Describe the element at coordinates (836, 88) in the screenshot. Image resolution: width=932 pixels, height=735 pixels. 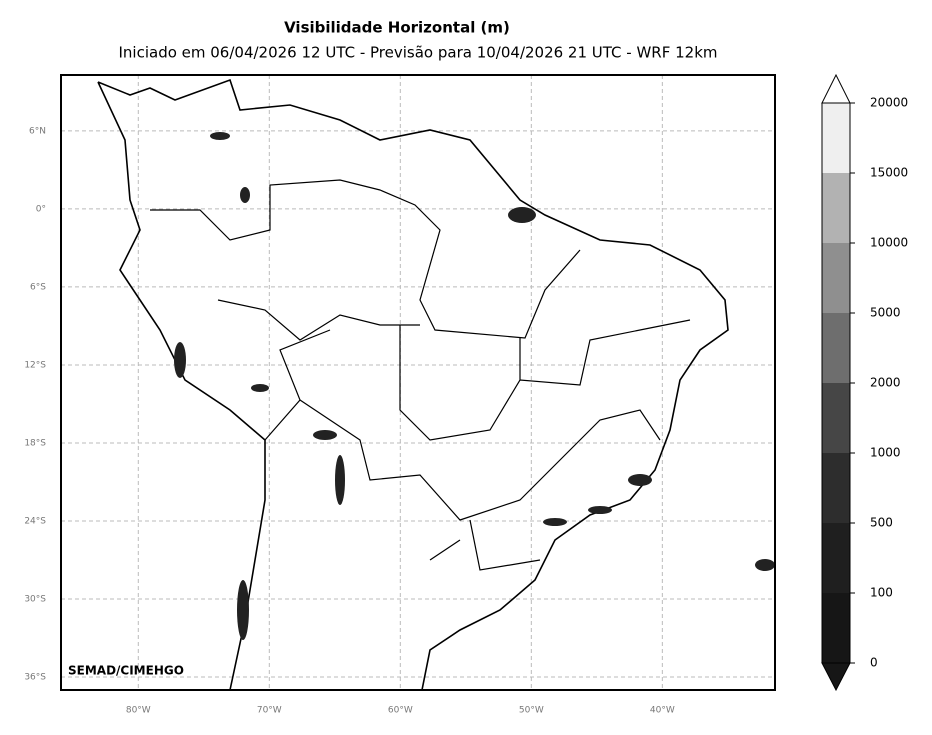
I see `colorbar-extend-high` at that location.